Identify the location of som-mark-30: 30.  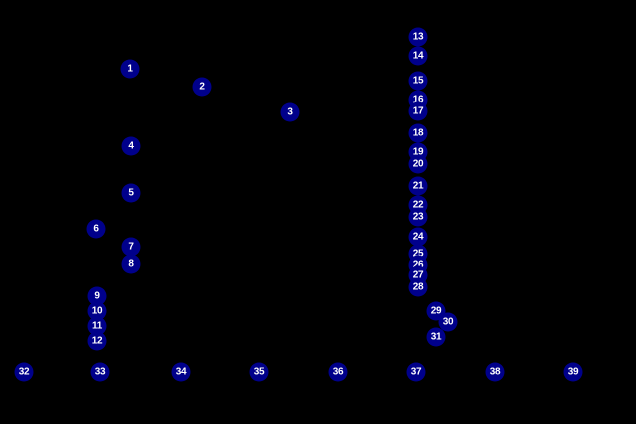
(448, 322).